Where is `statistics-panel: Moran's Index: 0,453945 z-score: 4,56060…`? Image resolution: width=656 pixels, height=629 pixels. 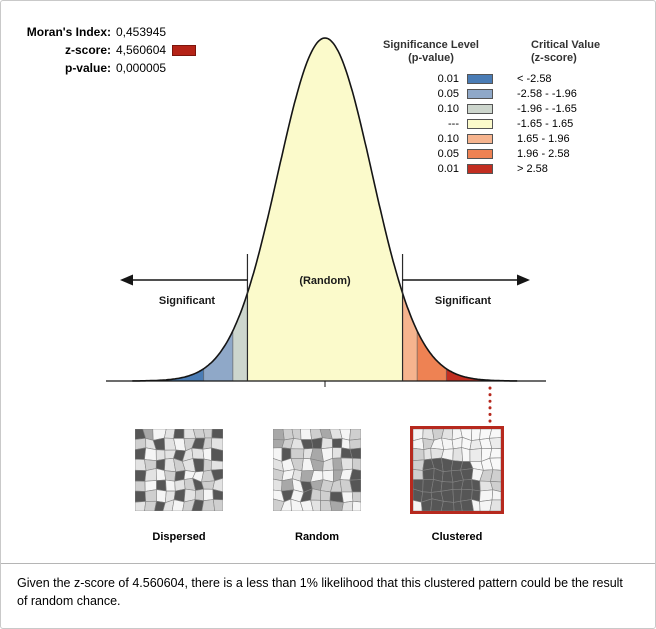 statistics-panel: Moran's Index: 0,453945 z-score: 4,56060… is located at coordinates (106, 50).